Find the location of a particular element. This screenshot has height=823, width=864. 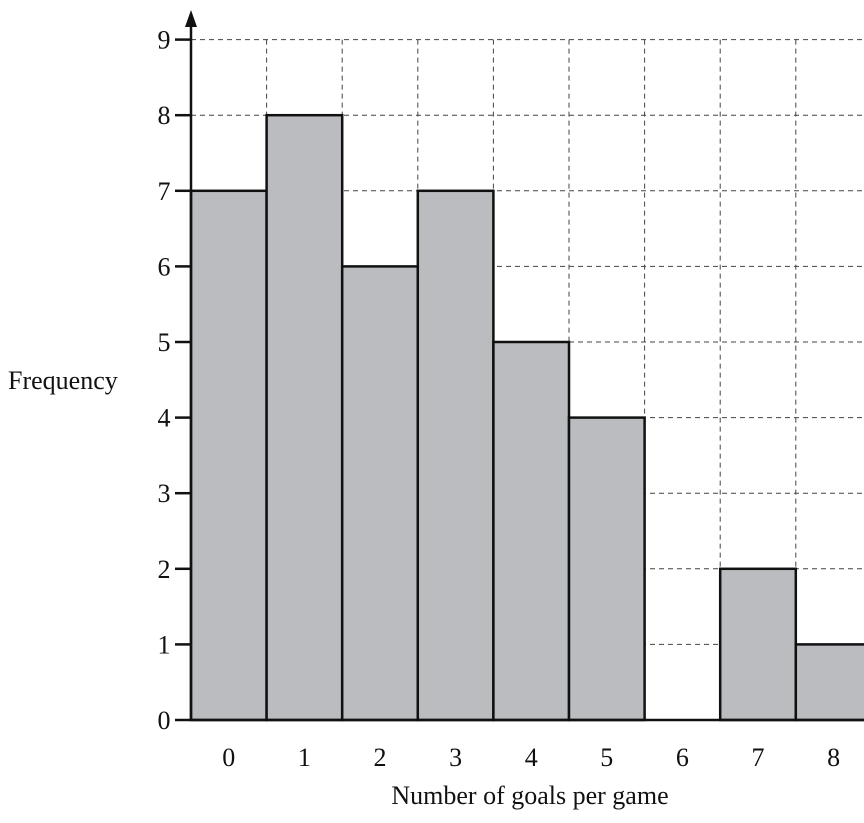

y-axis-arrow-icon is located at coordinates (191, 18).